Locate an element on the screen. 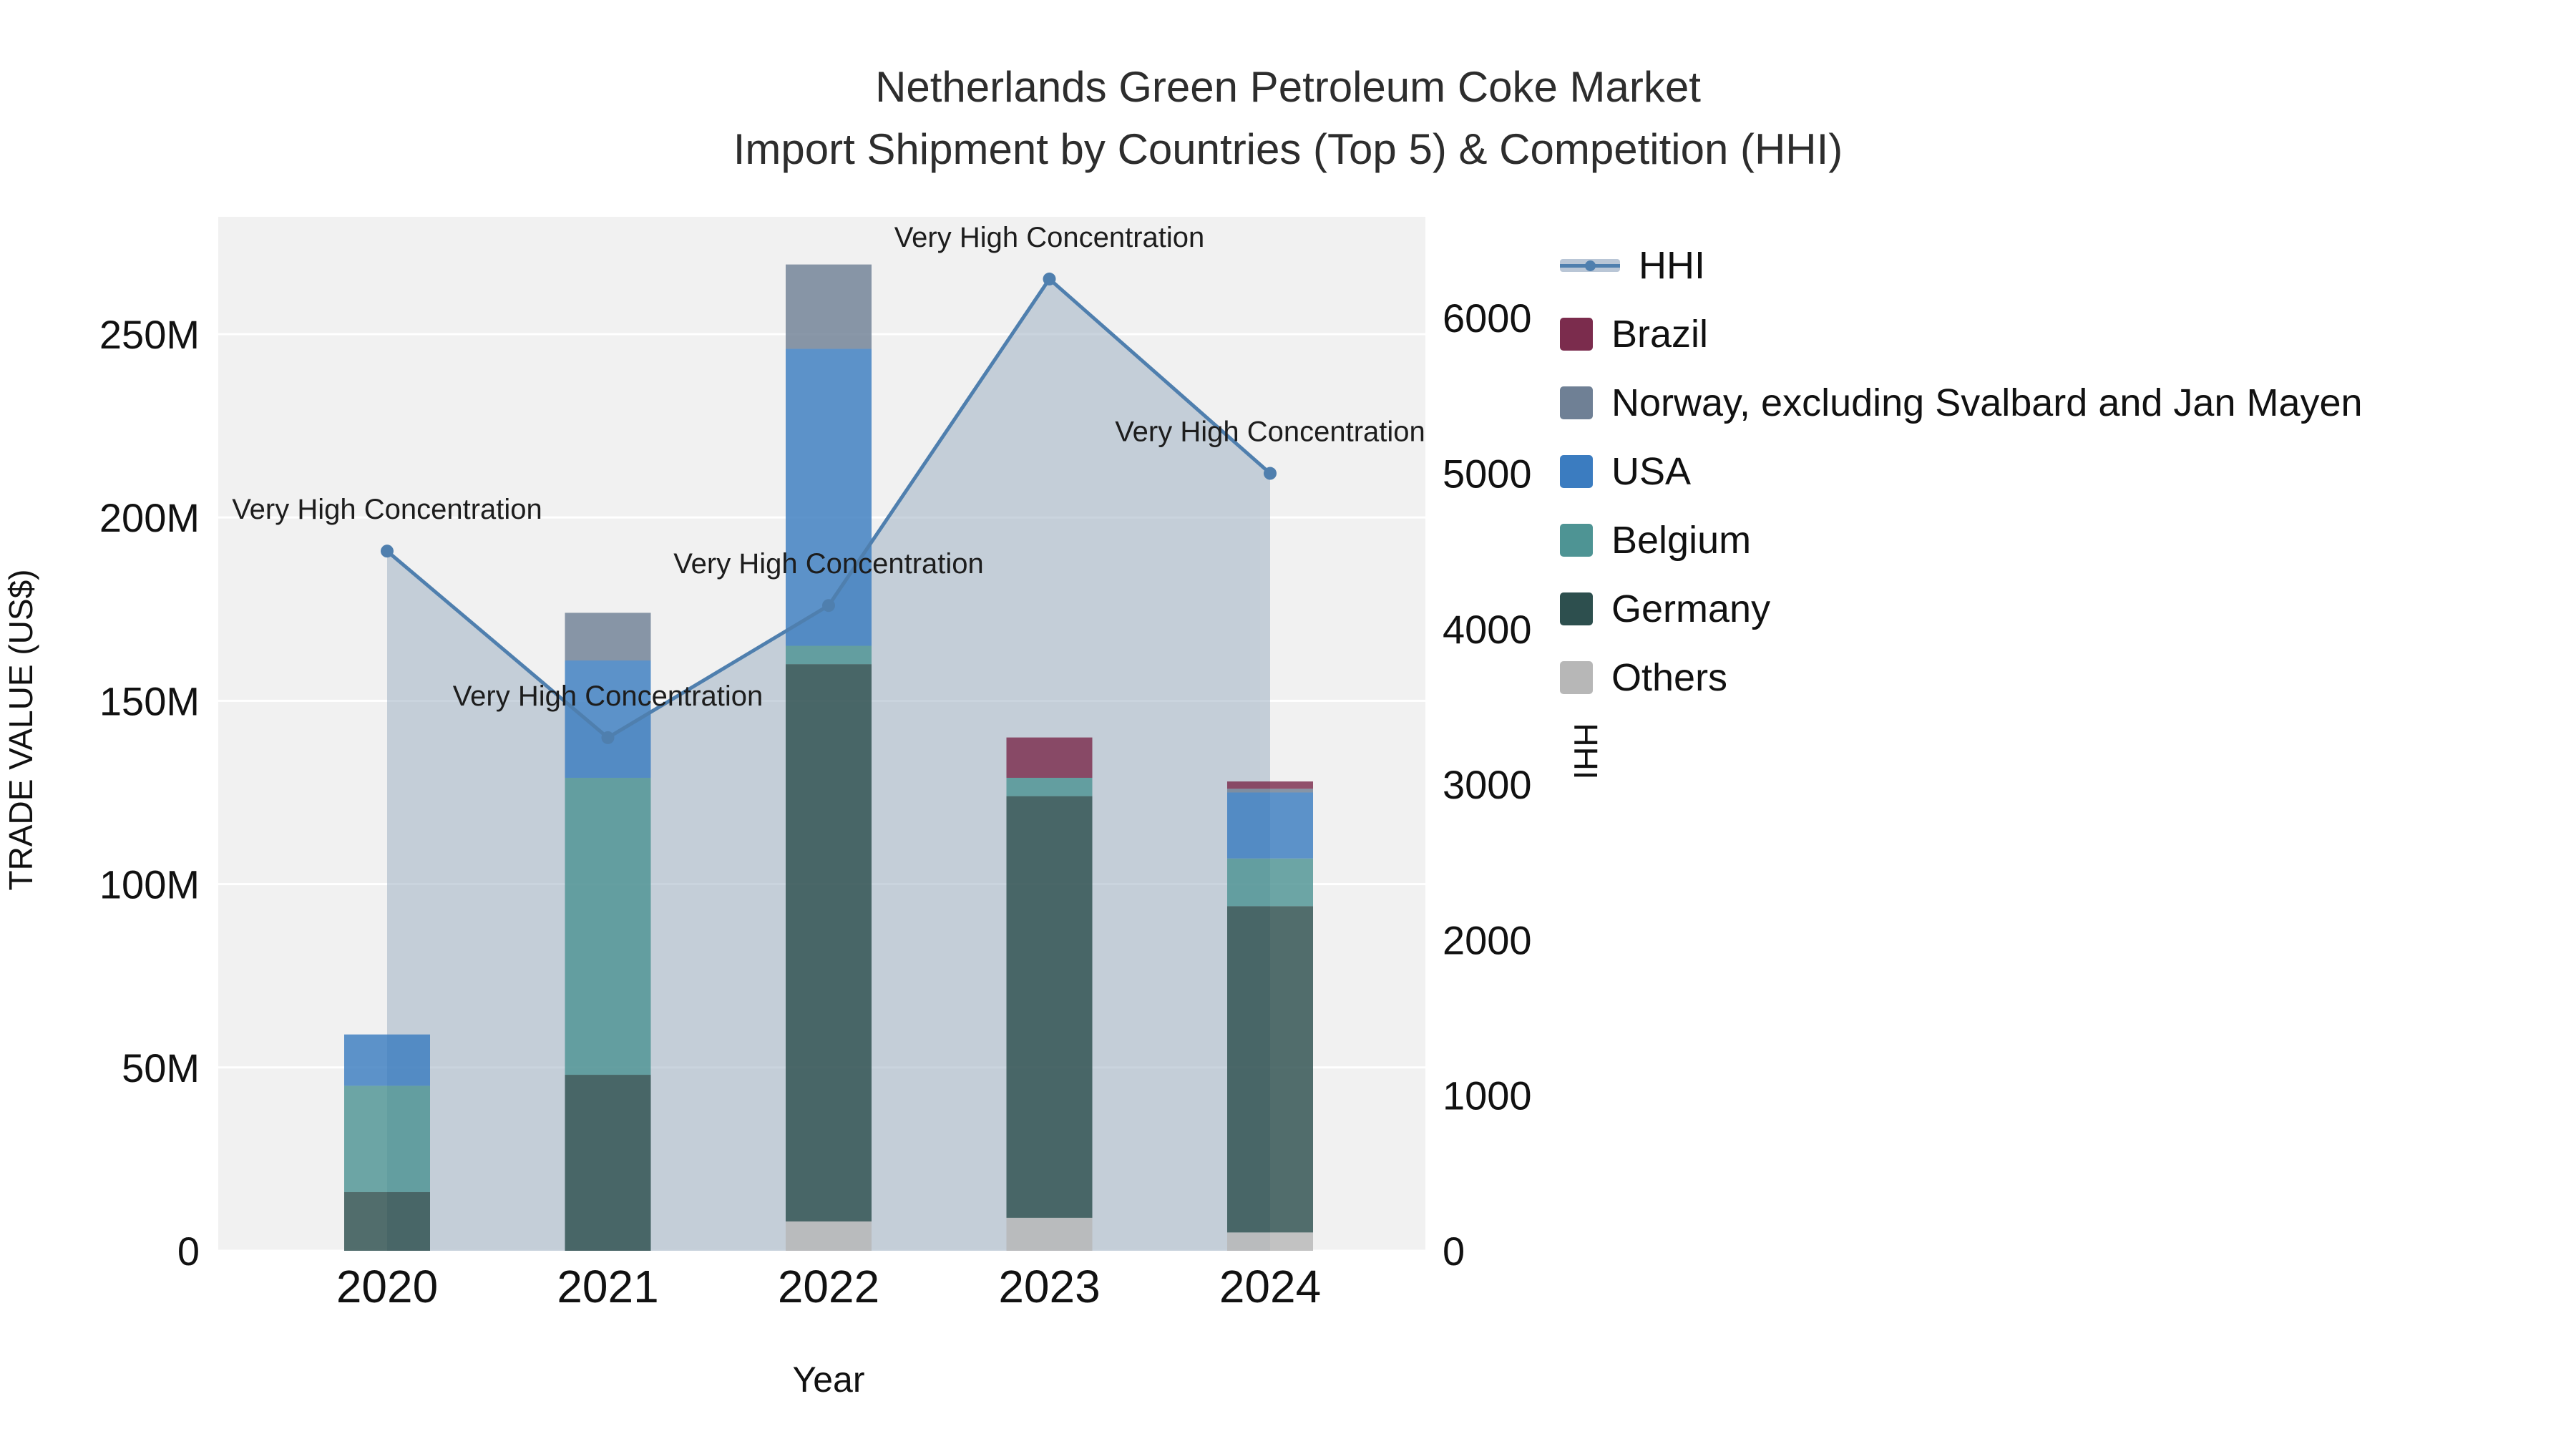  y-left-tick-label: 250M is located at coordinates (149, 334).